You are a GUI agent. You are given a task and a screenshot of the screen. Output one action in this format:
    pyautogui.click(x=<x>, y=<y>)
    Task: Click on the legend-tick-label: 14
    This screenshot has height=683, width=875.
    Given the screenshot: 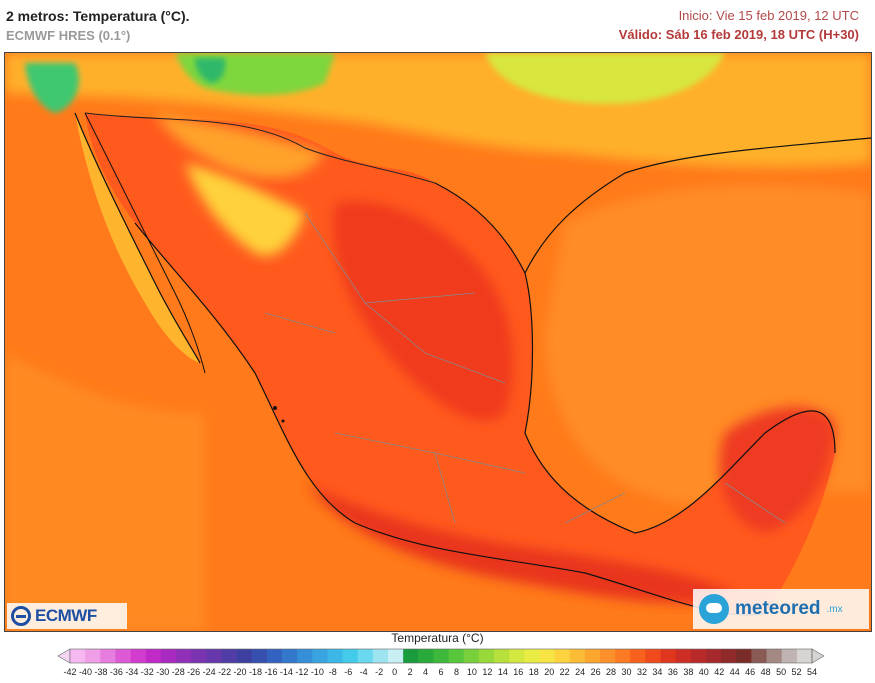 What is the action you would take?
    pyautogui.click(x=503, y=672)
    